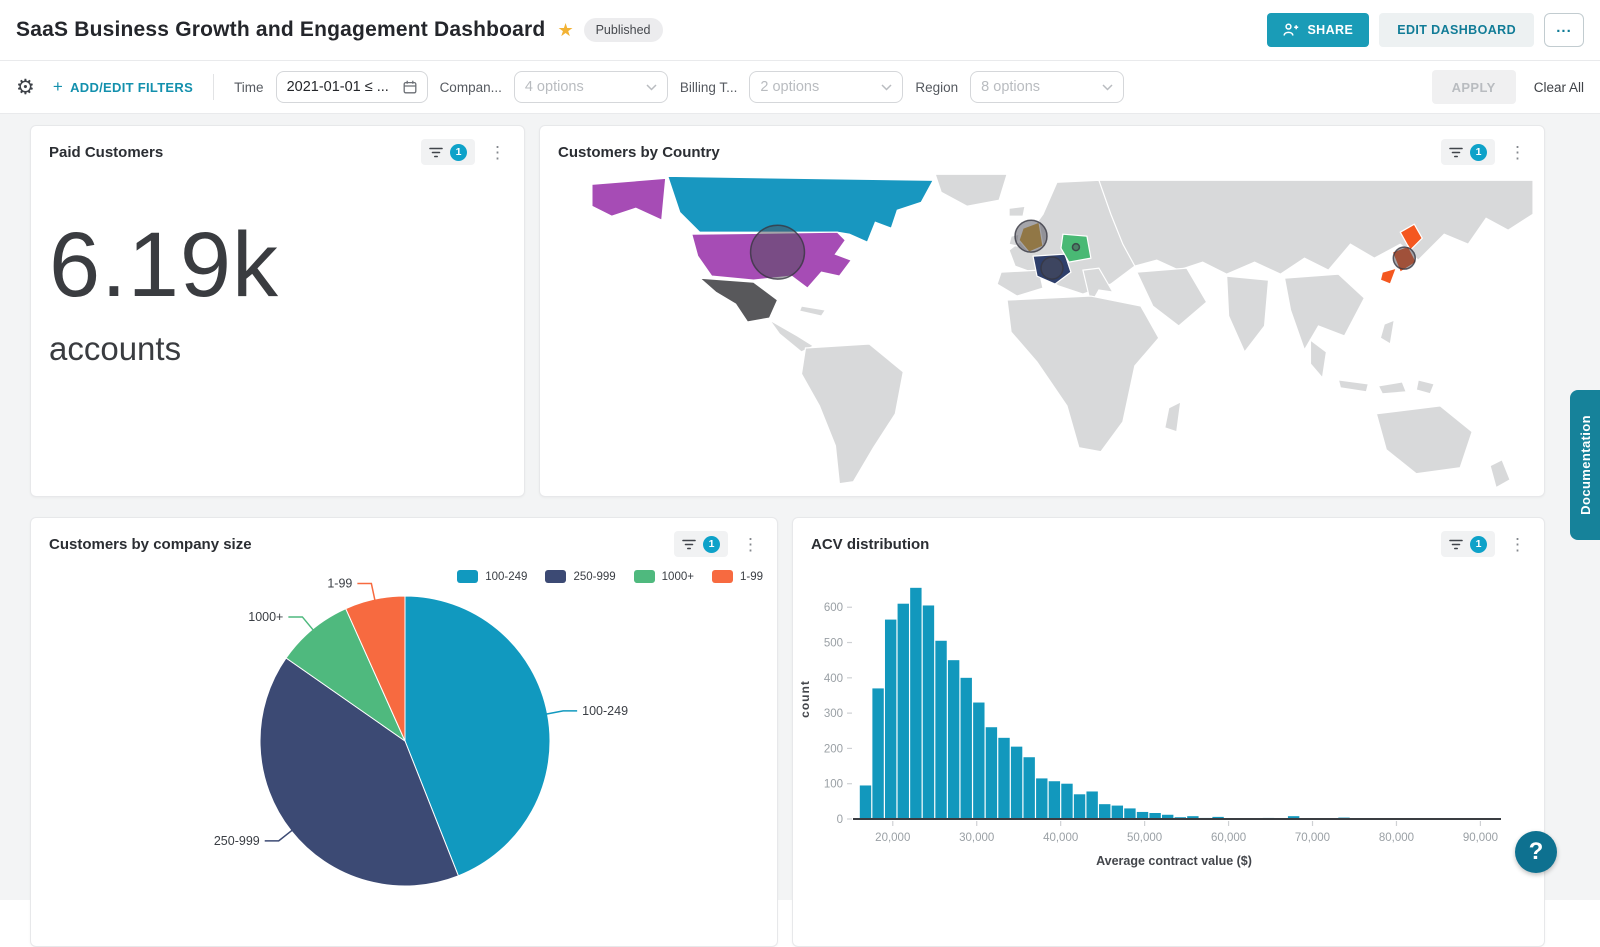 The image size is (1600, 947). What do you see at coordinates (778, 252) in the screenshot?
I see `map-bubble-usa` at bounding box center [778, 252].